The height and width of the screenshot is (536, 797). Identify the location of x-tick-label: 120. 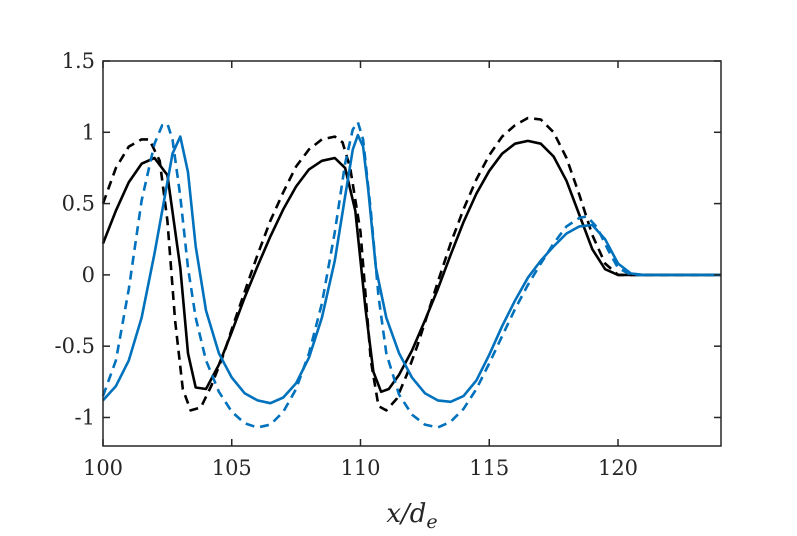
(618, 468).